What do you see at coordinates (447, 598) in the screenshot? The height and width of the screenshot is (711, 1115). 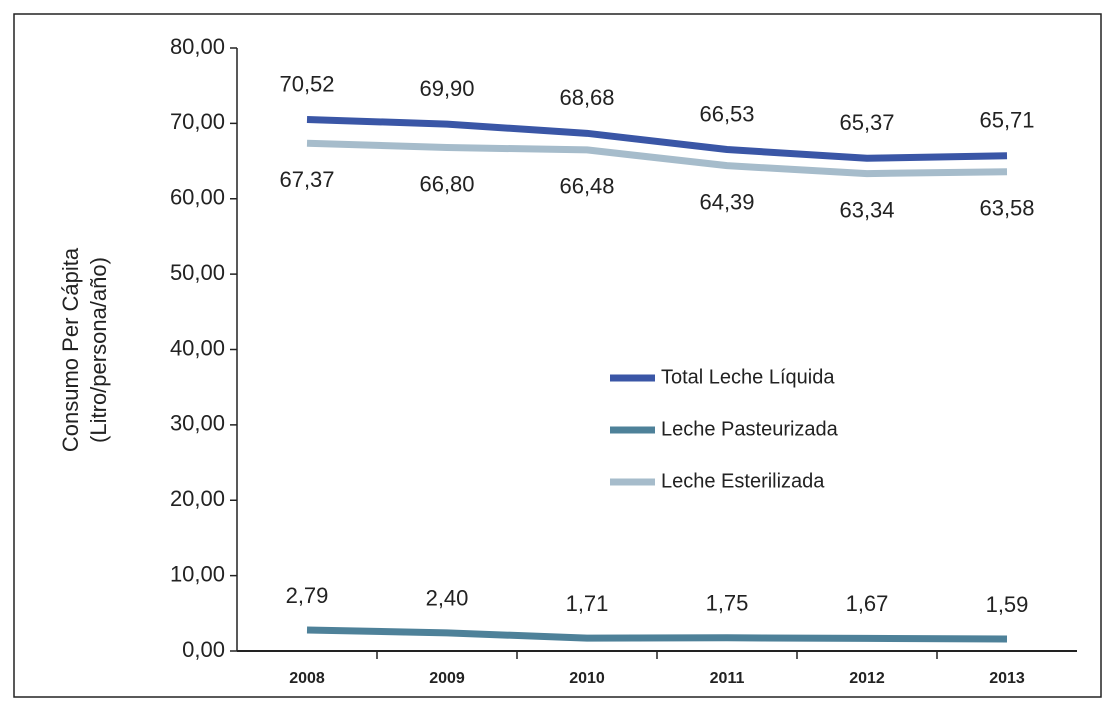 I see `data-label: 2,40` at bounding box center [447, 598].